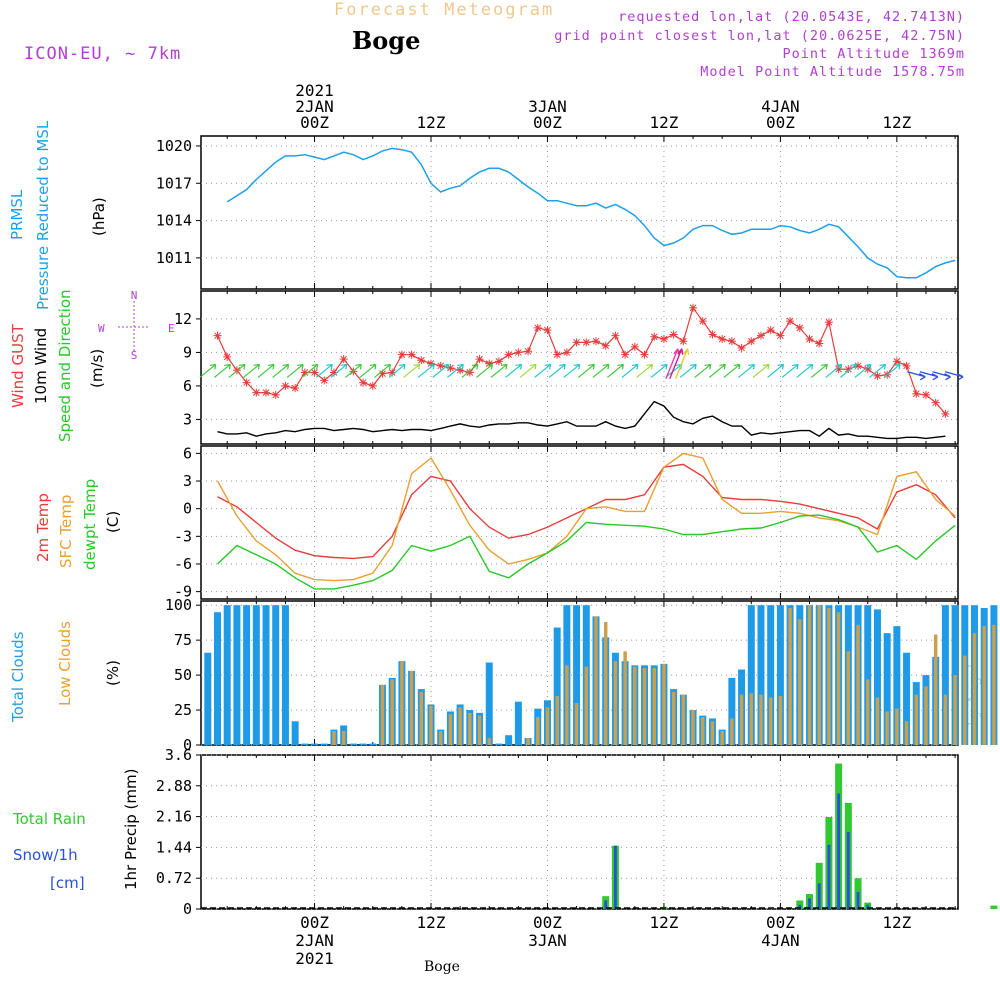  What do you see at coordinates (780, 940) in the screenshot?
I see `time-label-bottom: 4JAN` at bounding box center [780, 940].